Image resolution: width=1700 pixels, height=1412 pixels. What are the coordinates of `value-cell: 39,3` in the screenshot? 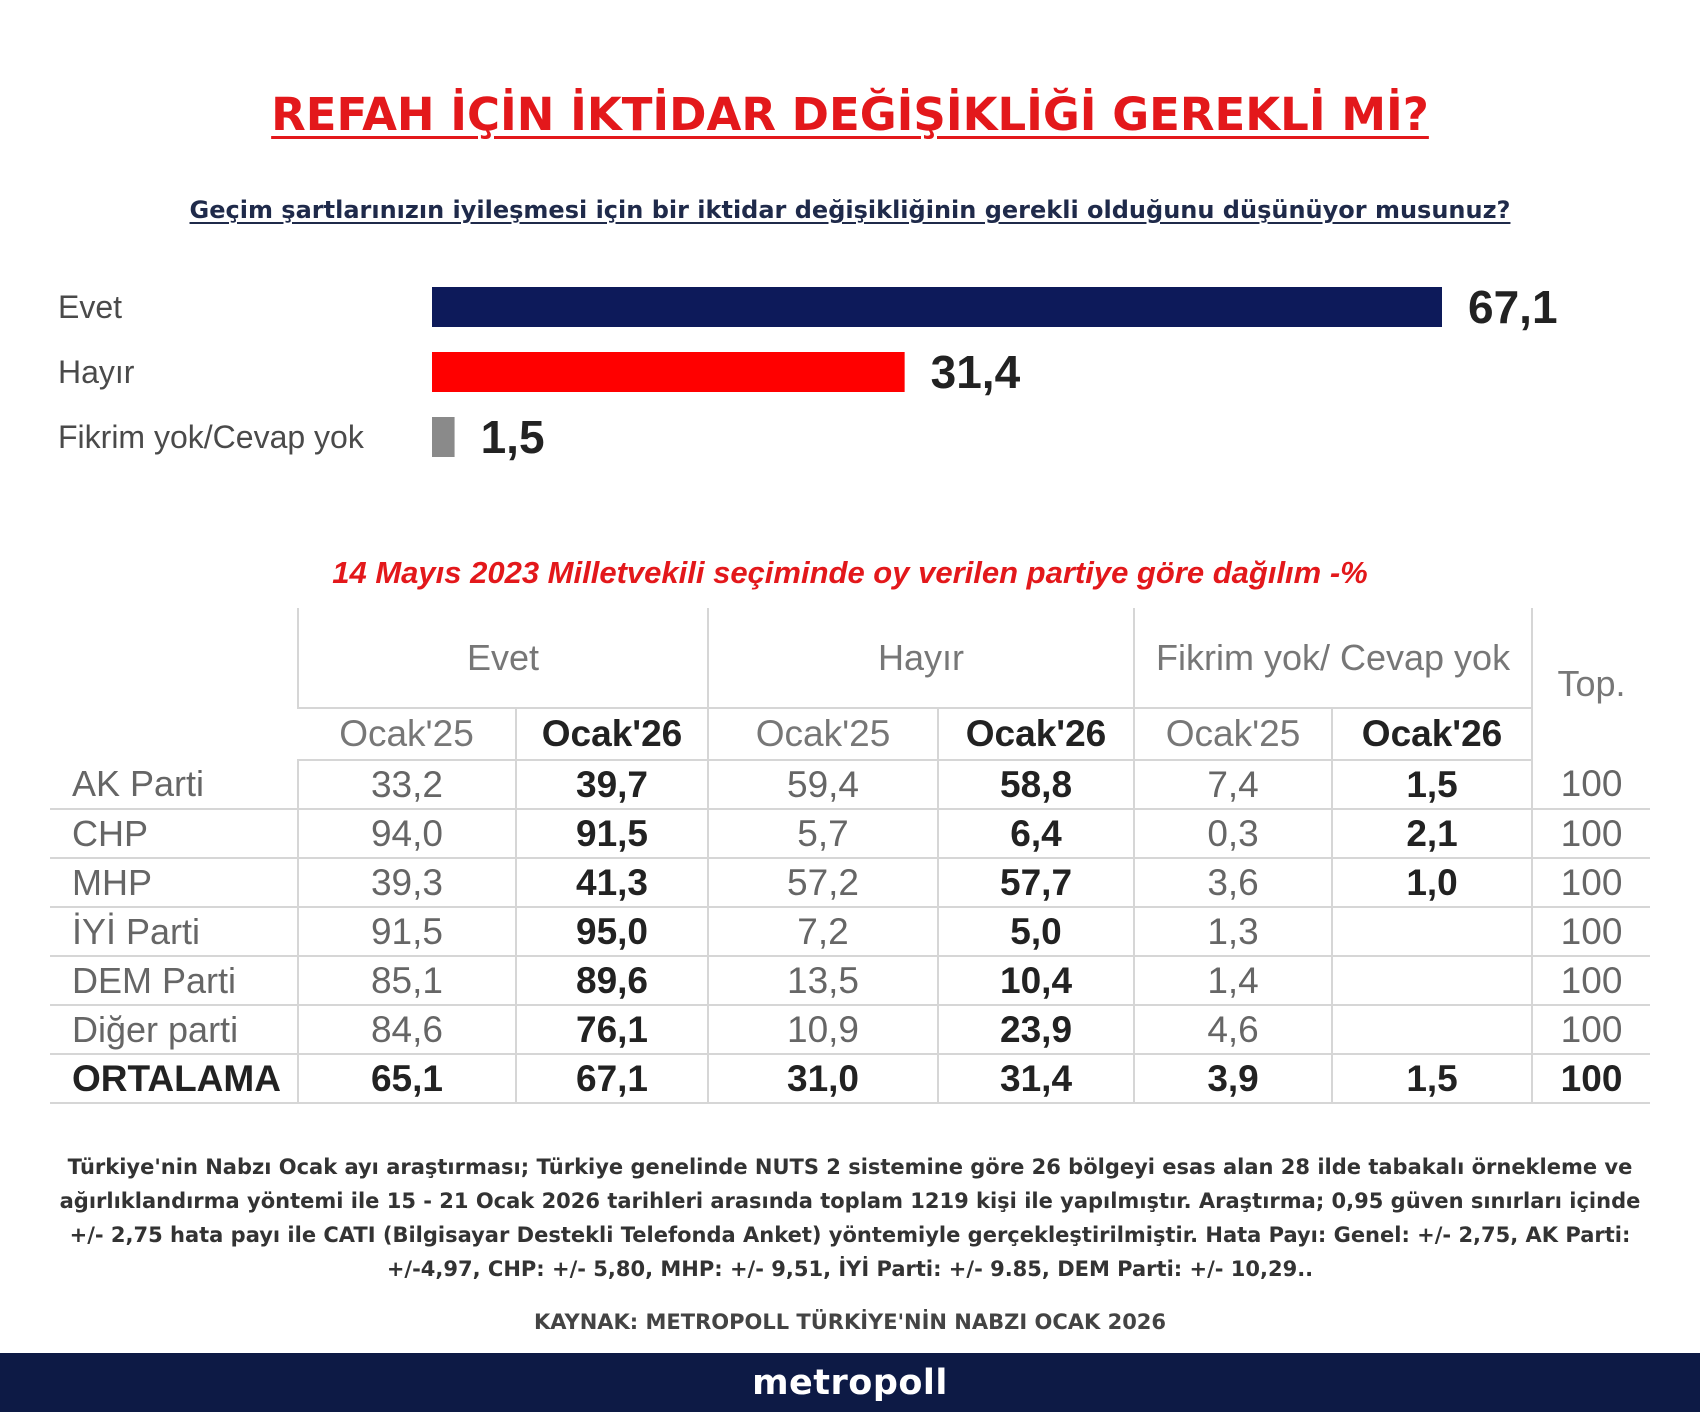 It's located at (406, 883).